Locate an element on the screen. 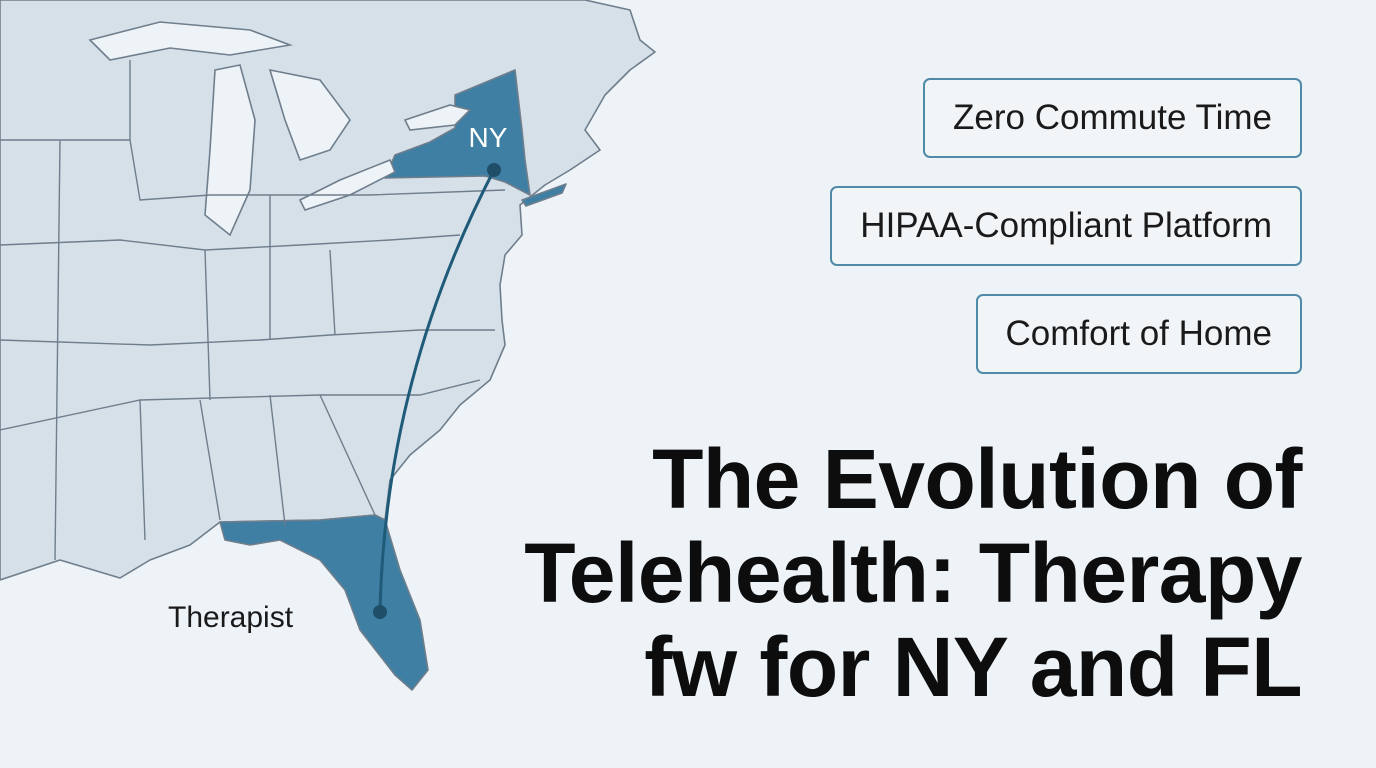  title-line: fw for NY and FL is located at coordinates (973, 667).